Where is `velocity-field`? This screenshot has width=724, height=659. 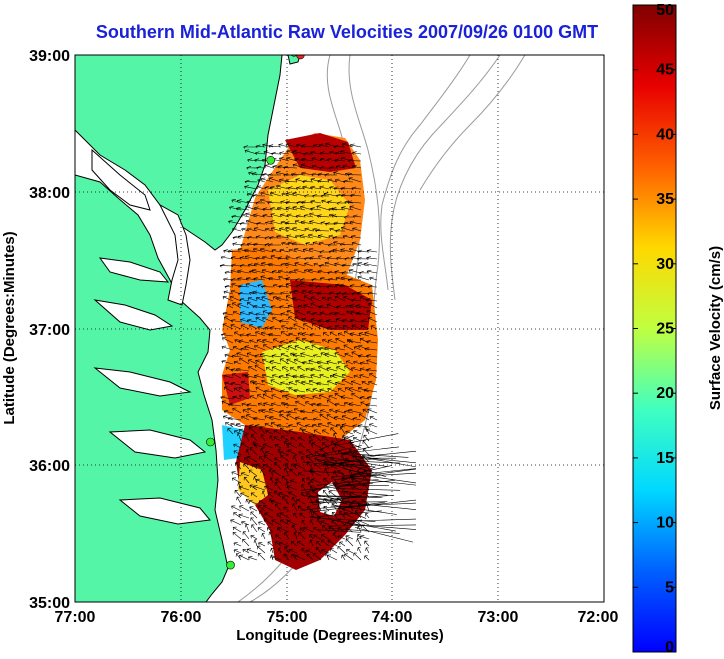
velocity-field is located at coordinates (300, 351).